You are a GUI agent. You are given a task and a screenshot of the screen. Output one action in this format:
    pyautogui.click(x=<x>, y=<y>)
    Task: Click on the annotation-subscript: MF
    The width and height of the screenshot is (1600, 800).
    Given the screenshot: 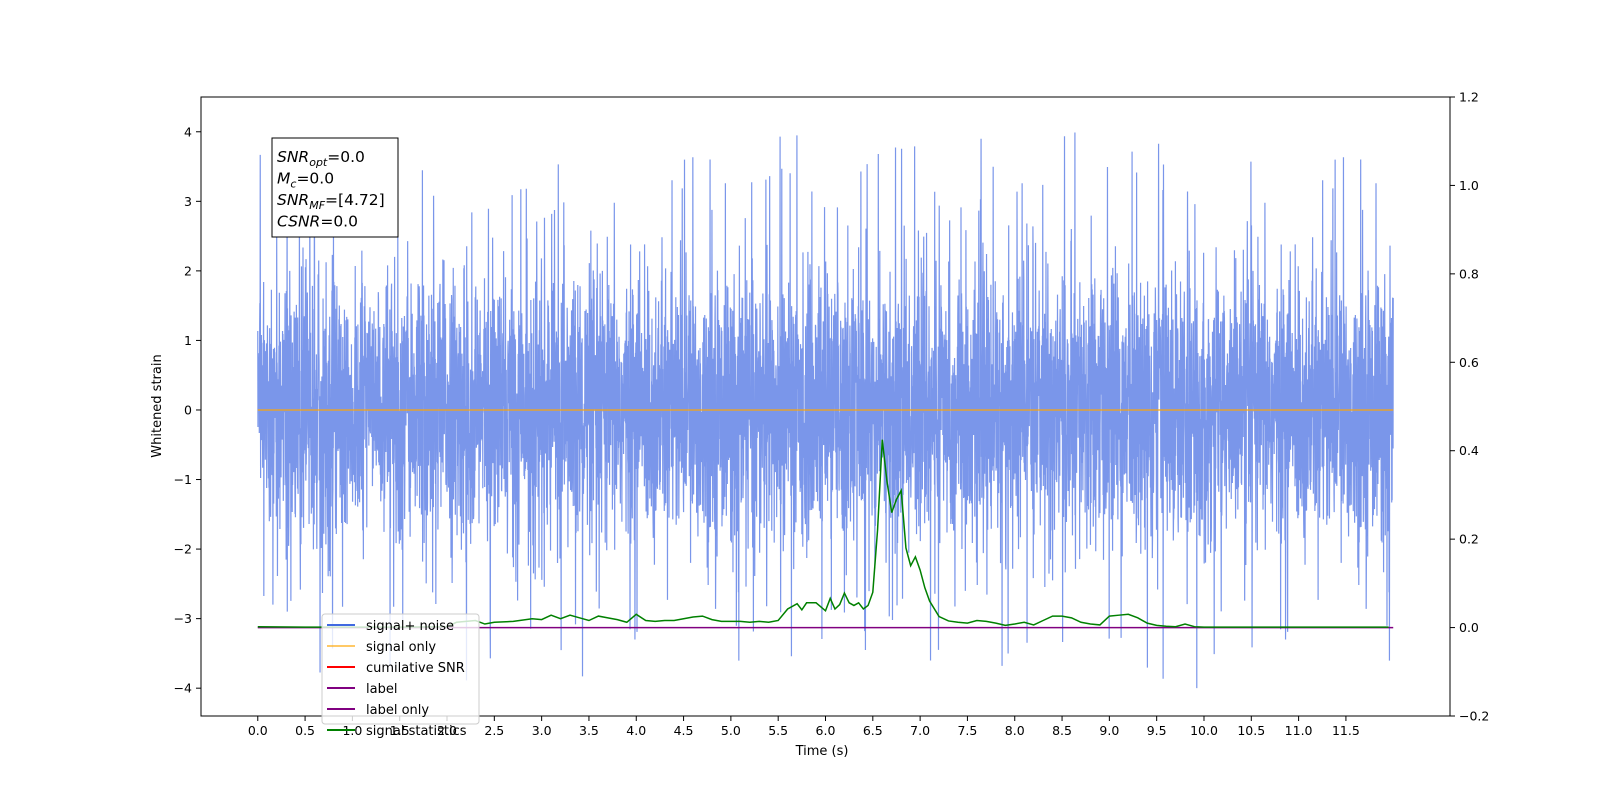 What is the action you would take?
    pyautogui.click(x=317, y=205)
    